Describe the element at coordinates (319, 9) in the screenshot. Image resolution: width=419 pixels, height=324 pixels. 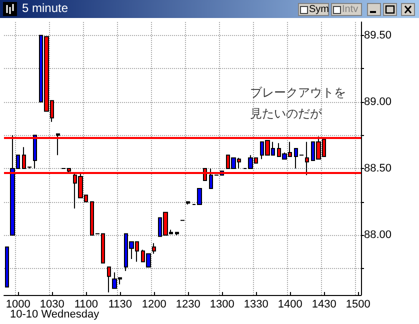
I see `text: Sym` at that location.